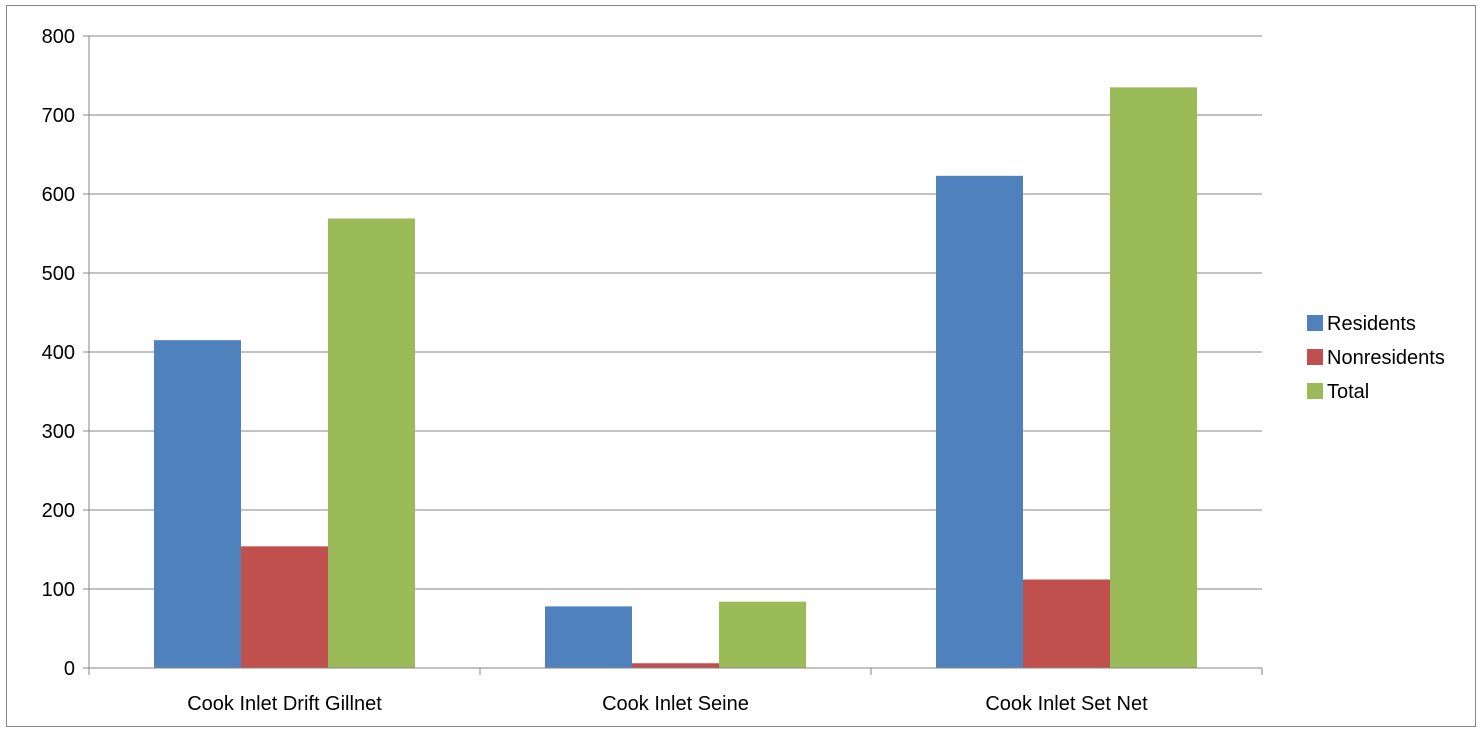 The image size is (1482, 731). Describe the element at coordinates (58, 353) in the screenshot. I see `y-tick-label: 400` at that location.